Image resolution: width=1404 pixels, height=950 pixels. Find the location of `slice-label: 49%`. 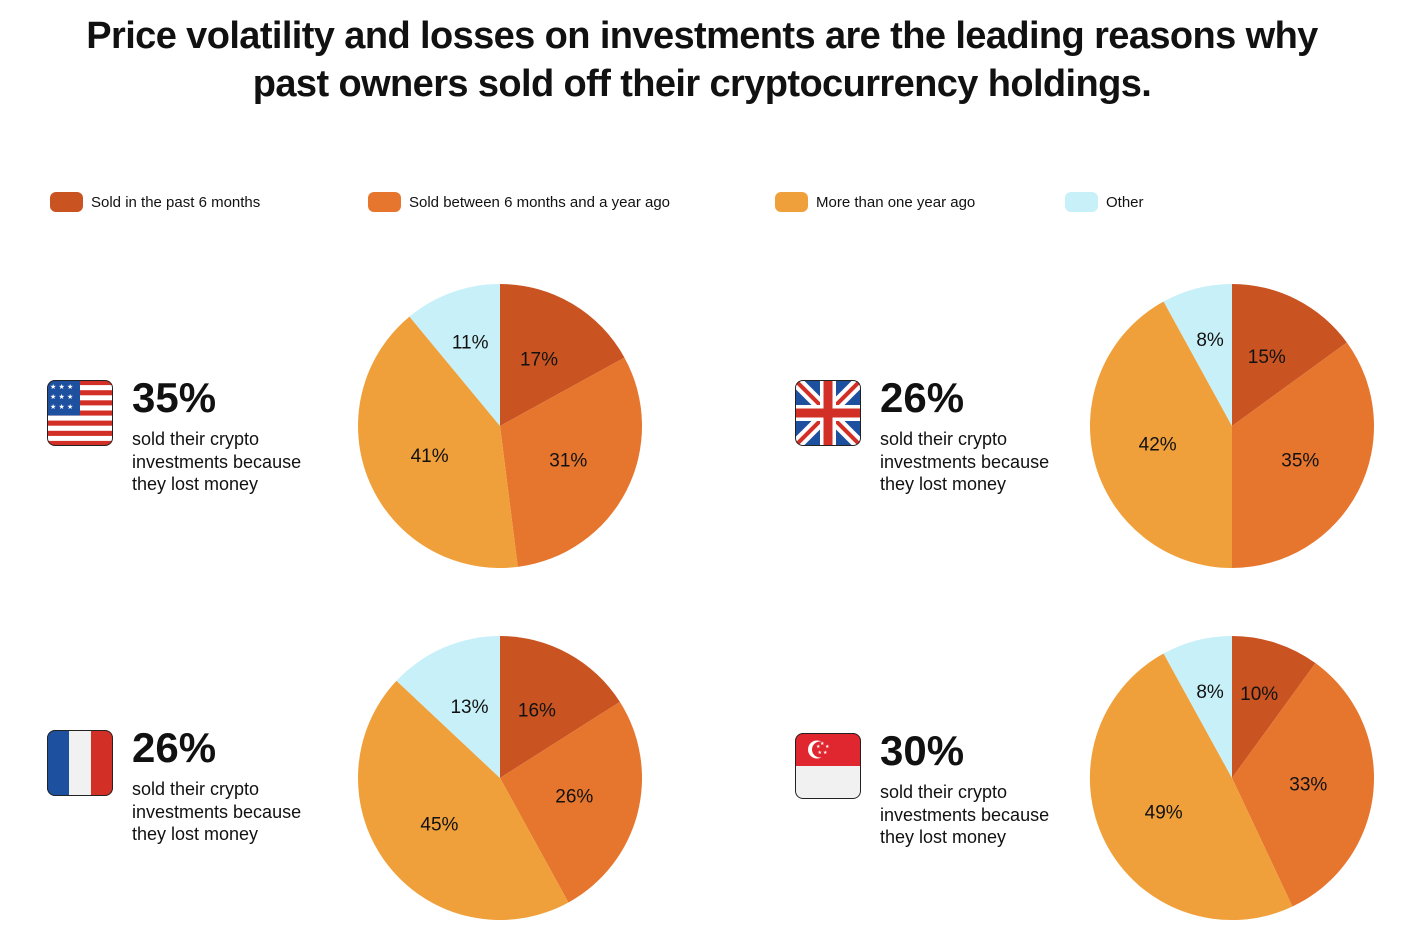

slice-label: 49% is located at coordinates (1164, 812).